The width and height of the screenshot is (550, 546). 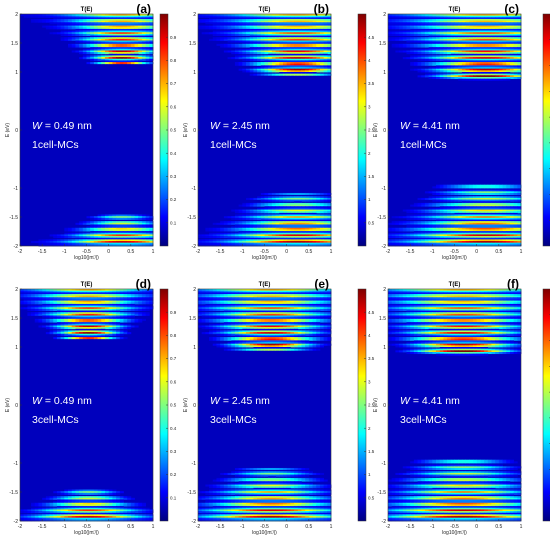 I want to click on y-tick-label: -1.5, so click(x=191, y=218).